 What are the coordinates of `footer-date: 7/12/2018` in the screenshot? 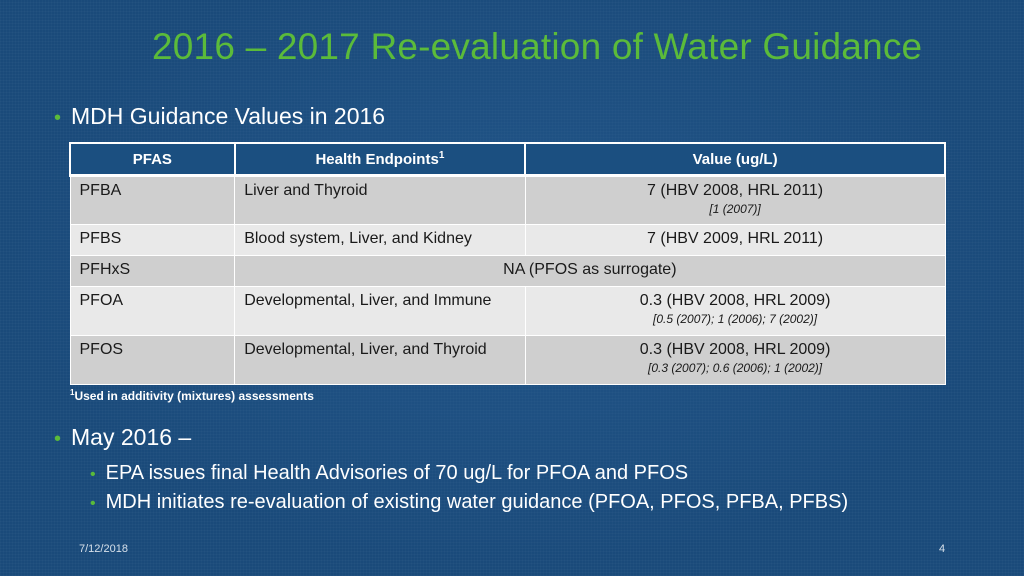 It's located at (103, 549).